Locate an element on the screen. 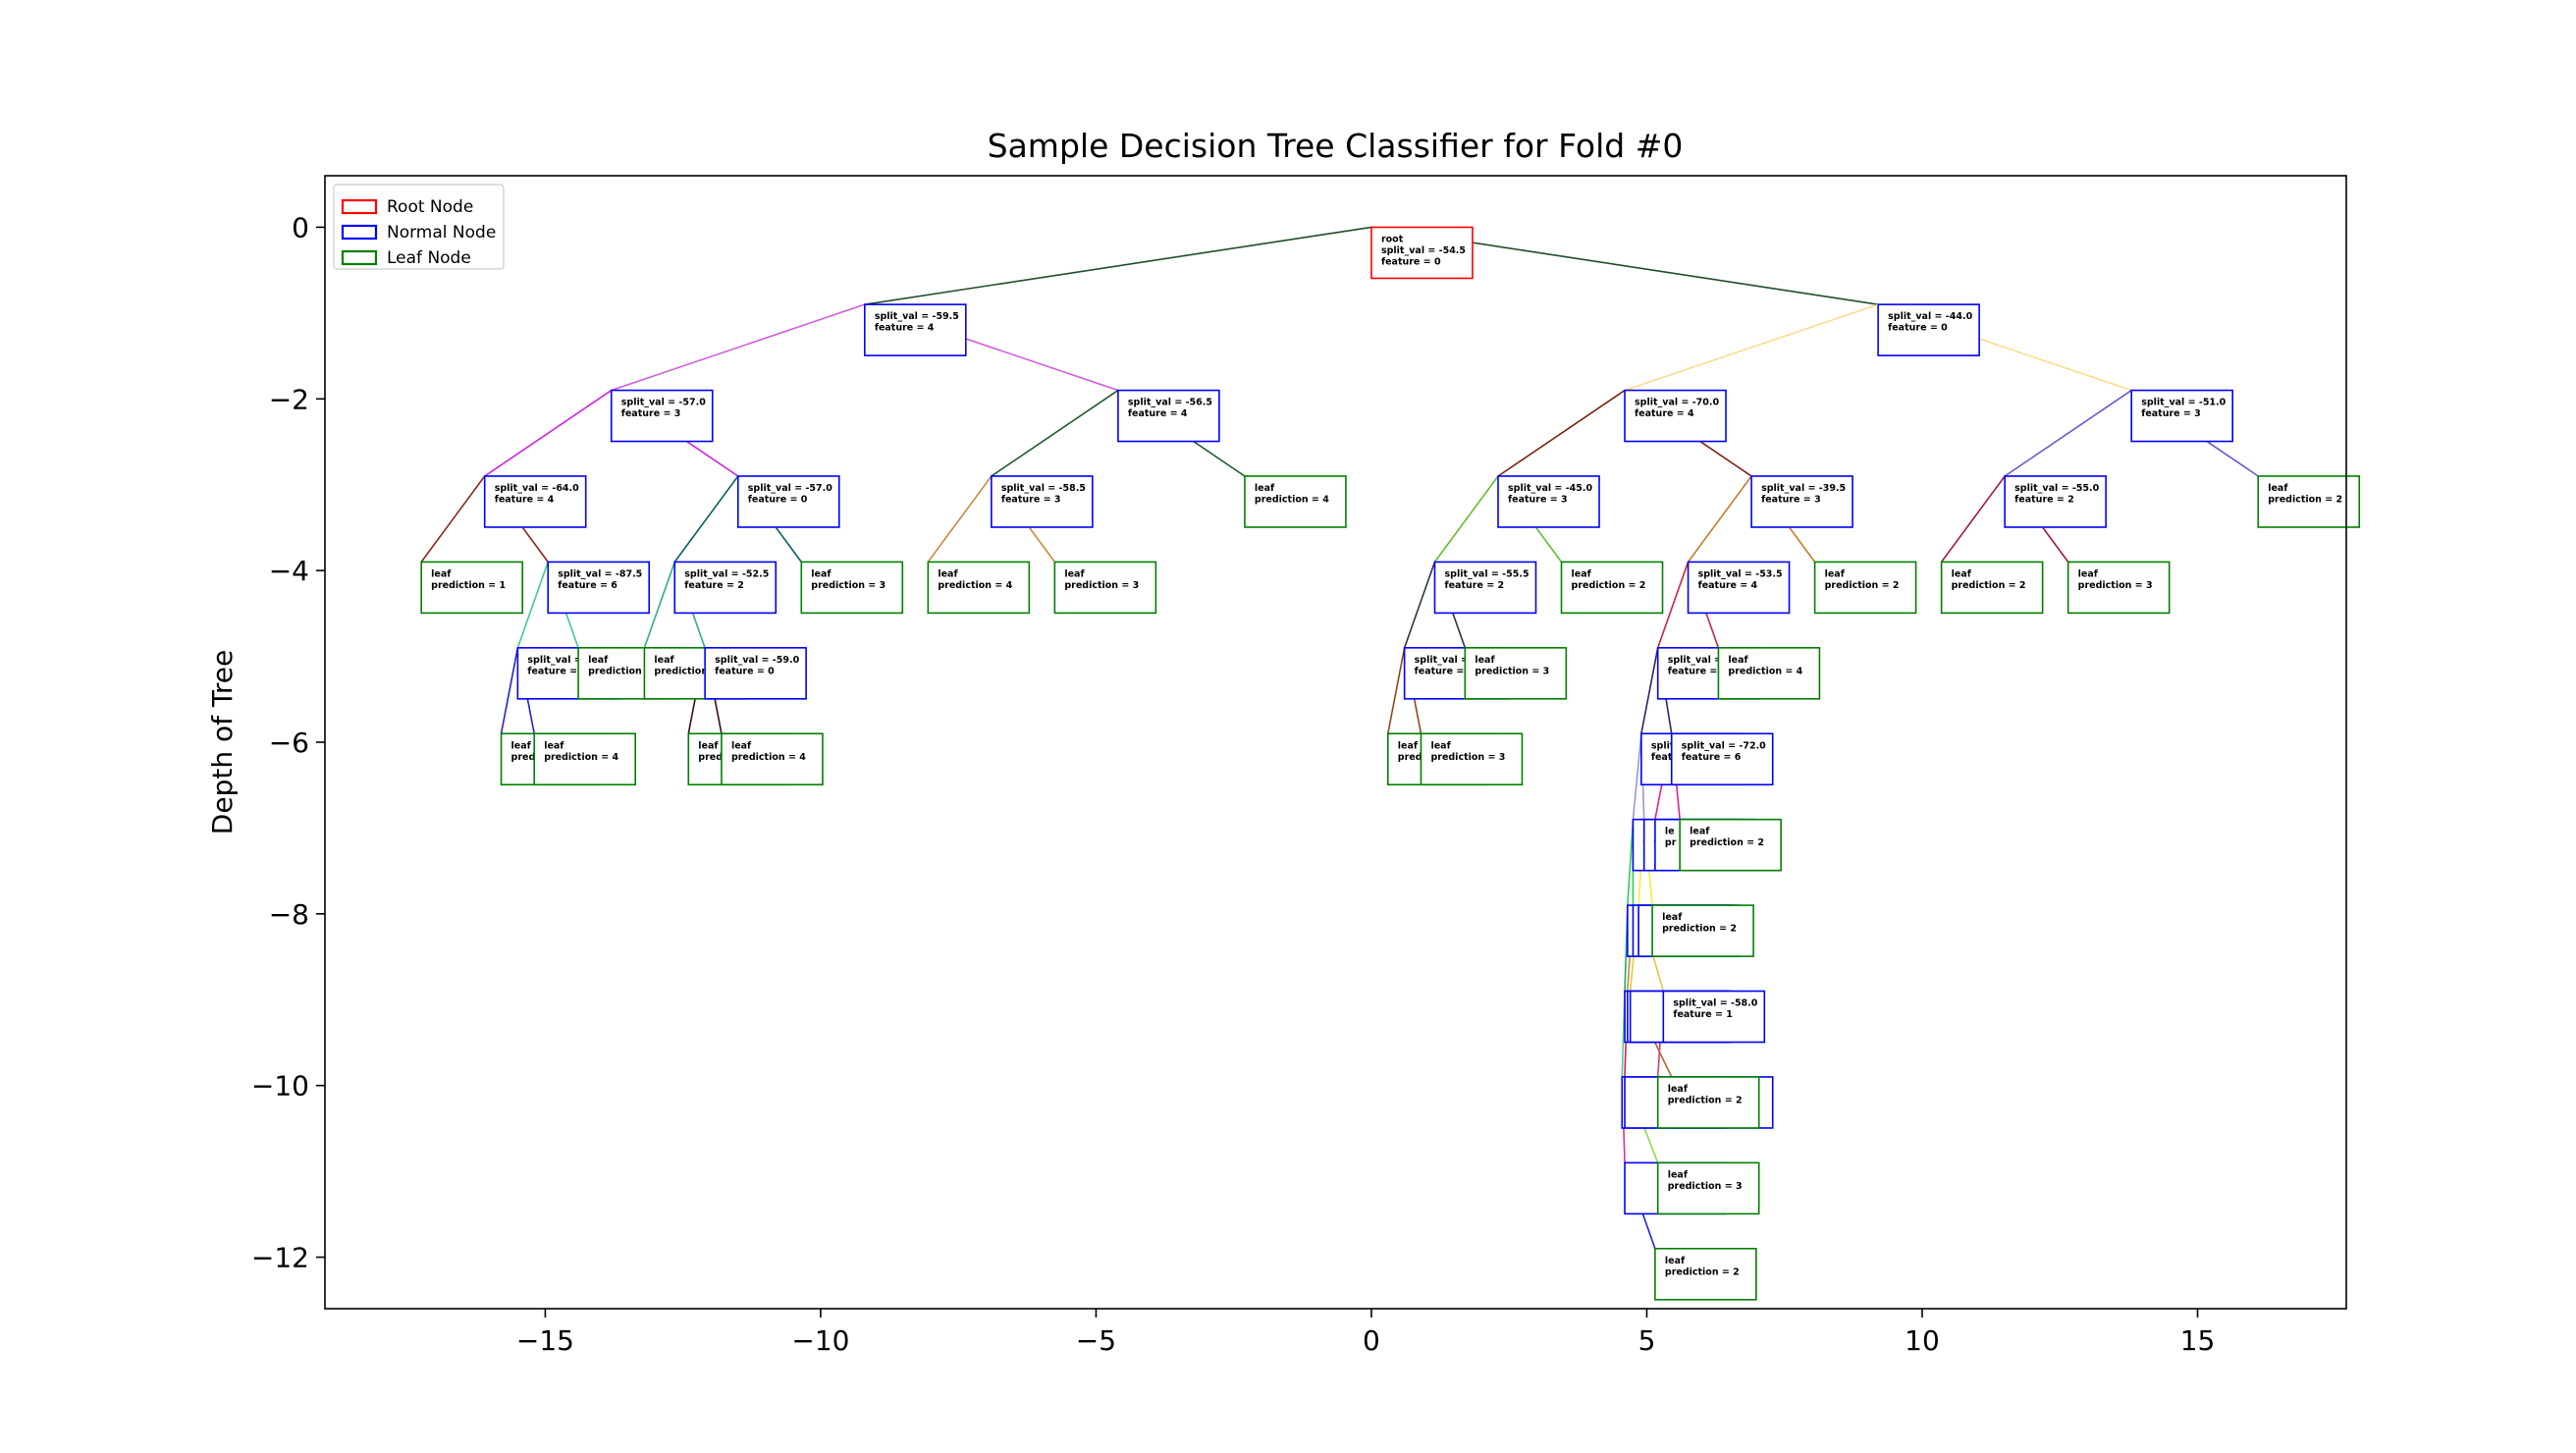 The image size is (2576, 1453). node-label: split_val = -54.5 is located at coordinates (1423, 250).